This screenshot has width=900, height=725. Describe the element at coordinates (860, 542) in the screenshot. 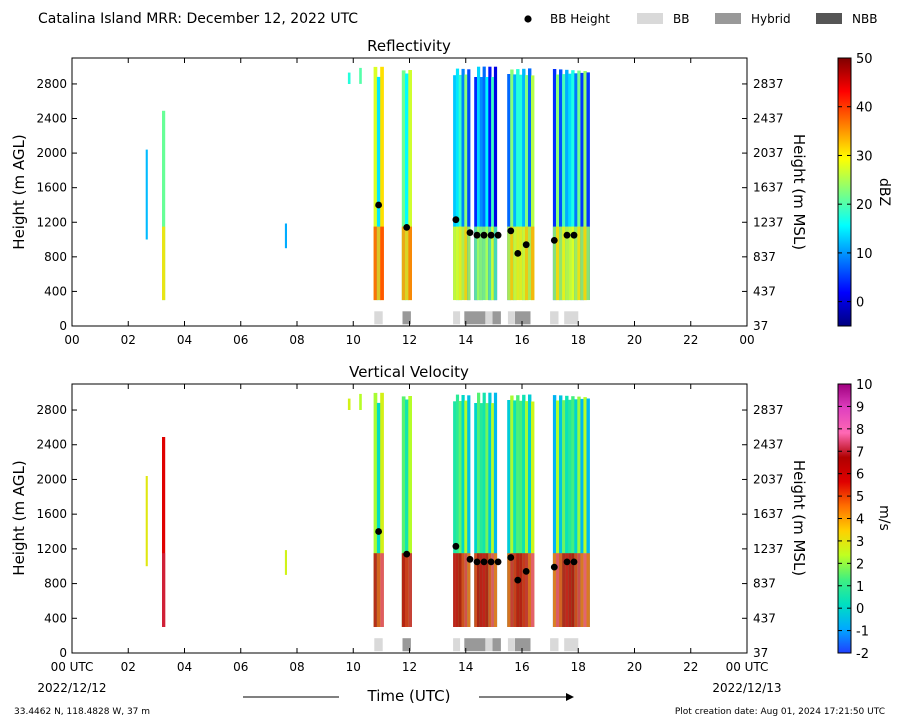

I see `velocity-colorbar-tick-label: 3` at that location.